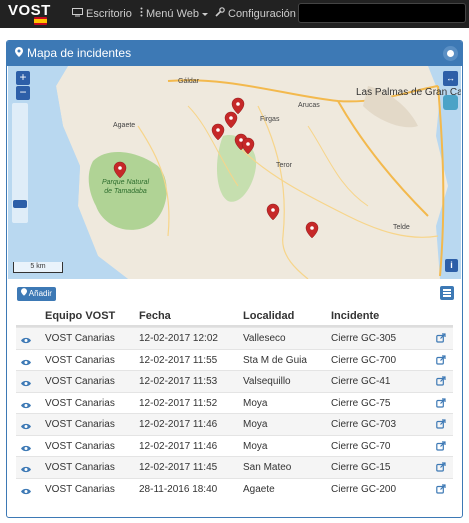 The height and width of the screenshot is (523, 469). What do you see at coordinates (361, 446) in the screenshot?
I see `cell-incident: Cierre GC-70` at bounding box center [361, 446].